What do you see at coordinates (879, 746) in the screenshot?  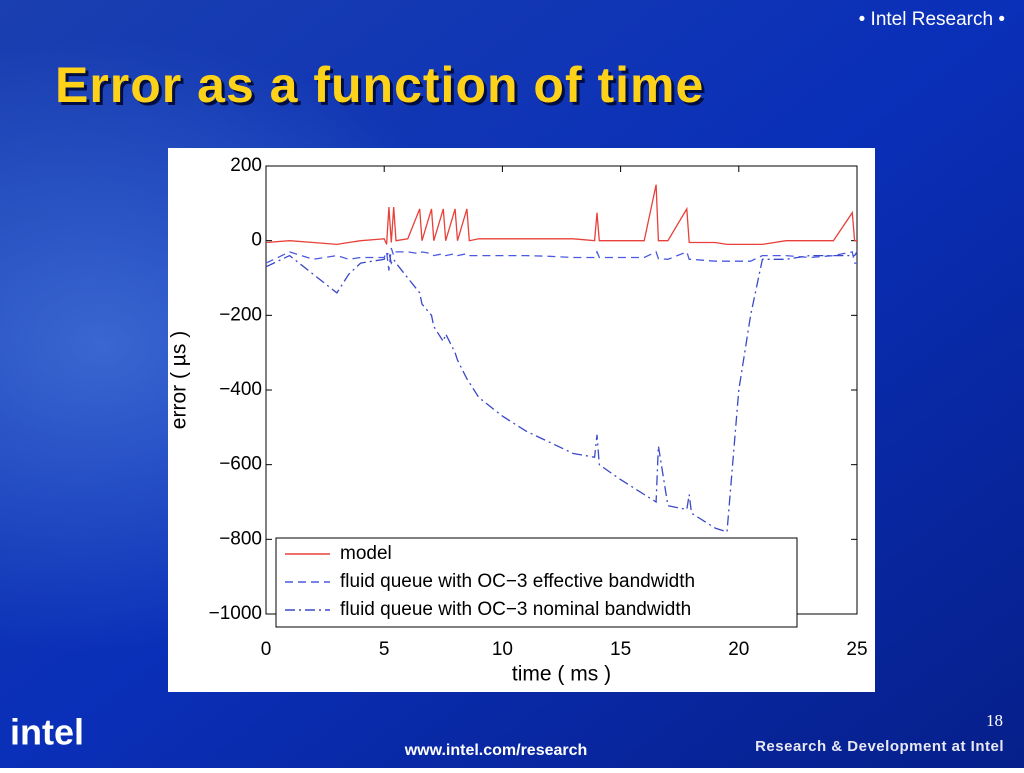 I see `footer-tagline: Research & Development at Intel` at bounding box center [879, 746].